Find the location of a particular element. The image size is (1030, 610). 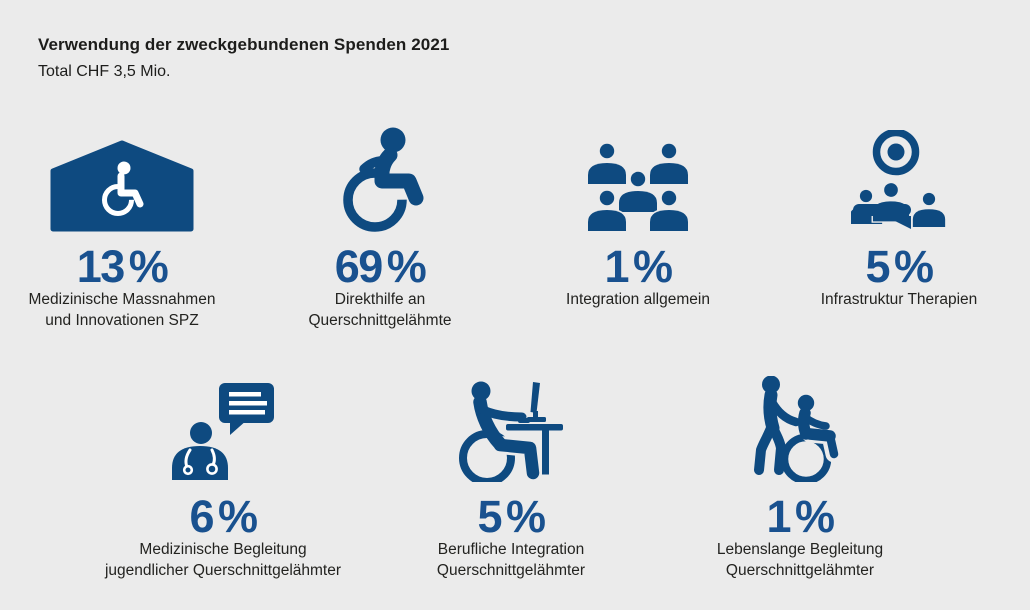

label-line-1: Direkthilfe an is located at coordinates (380, 299).